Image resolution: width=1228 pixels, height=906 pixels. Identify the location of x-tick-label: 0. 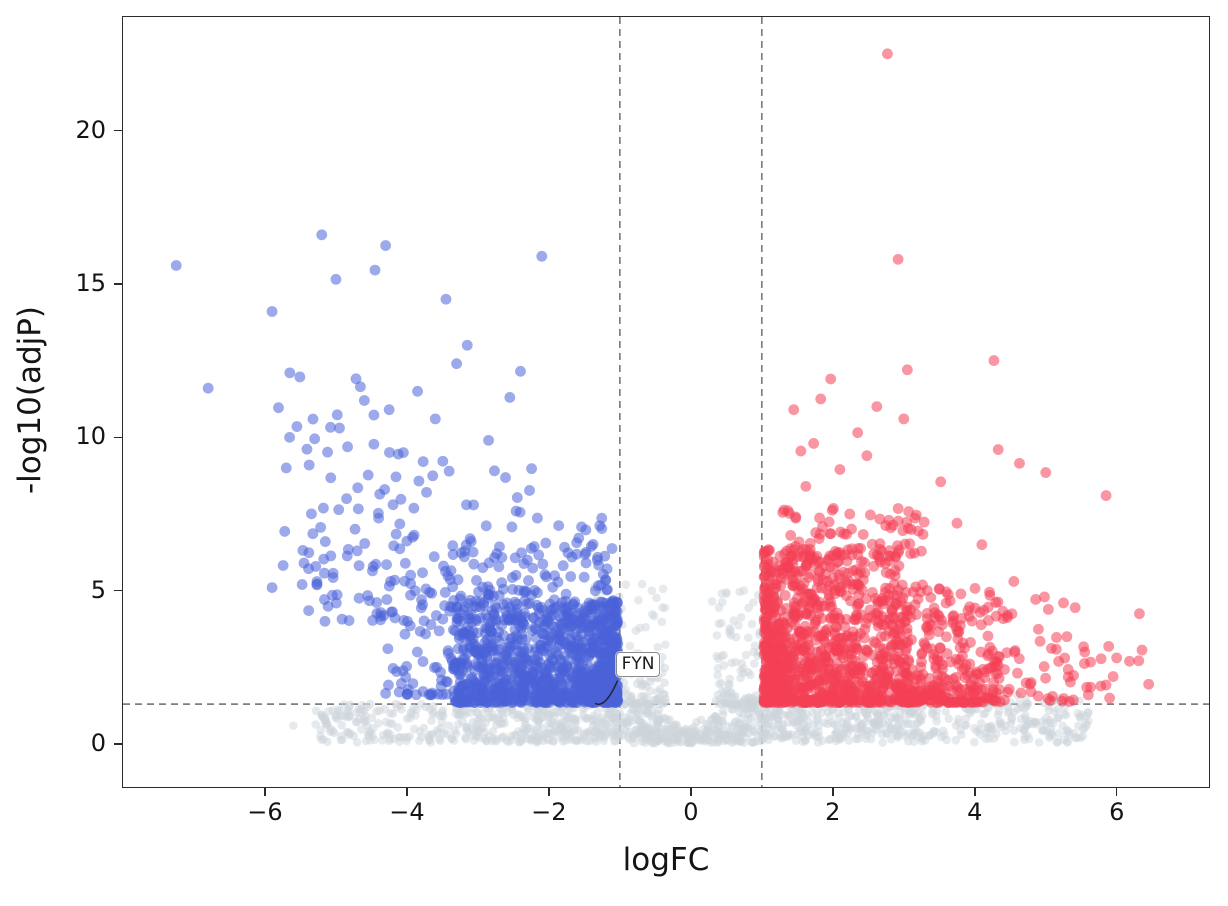
(691, 812).